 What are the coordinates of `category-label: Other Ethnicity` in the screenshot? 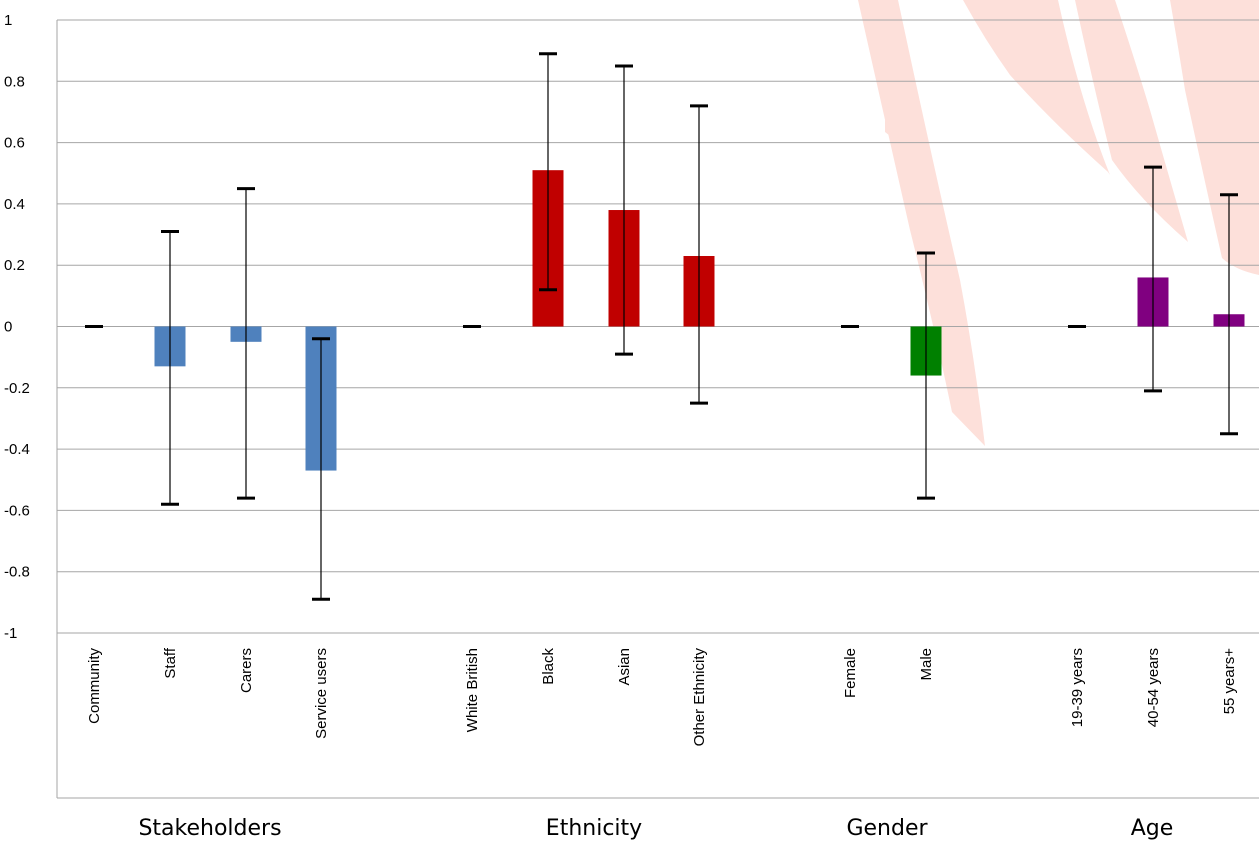 It's located at (699, 697).